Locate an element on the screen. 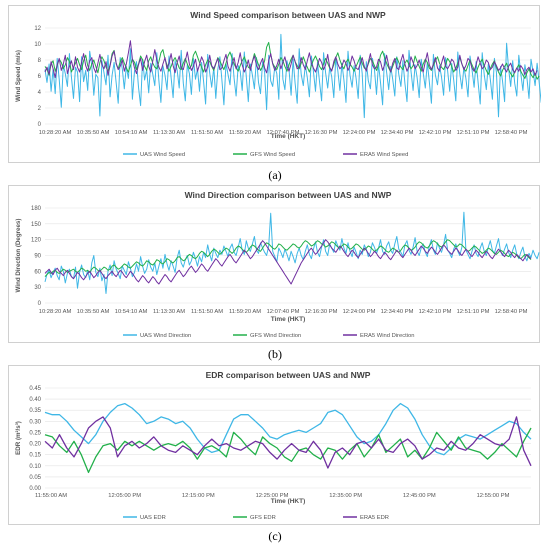  y-tick-label: 2 is located at coordinates (40, 109).